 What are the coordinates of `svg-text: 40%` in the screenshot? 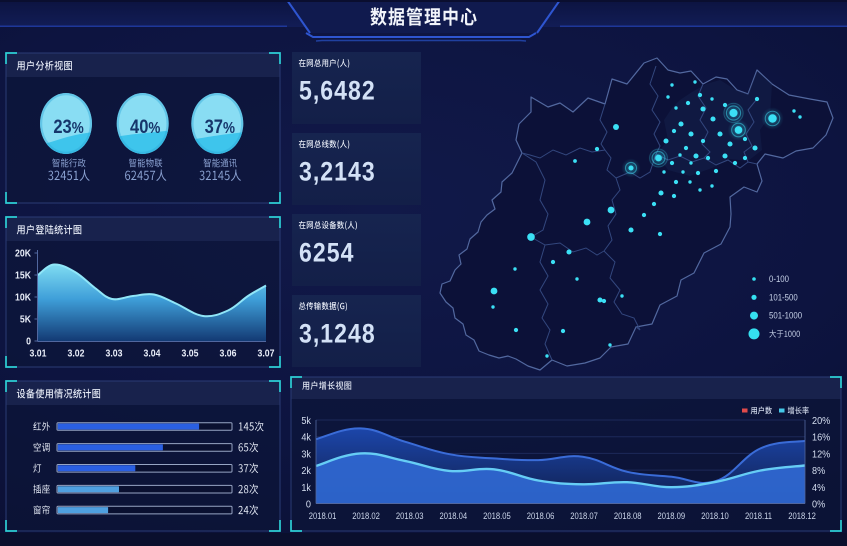 It's located at (145, 126).